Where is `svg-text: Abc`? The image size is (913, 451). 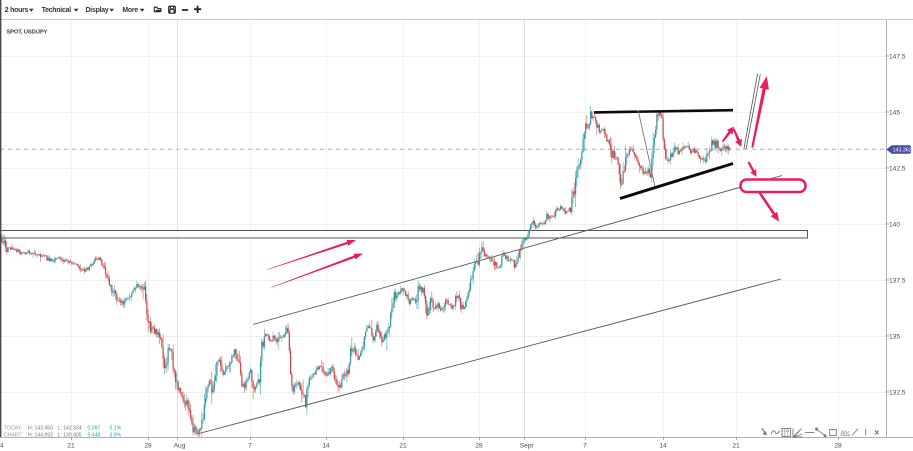 svg-text: Abc is located at coordinates (846, 433).